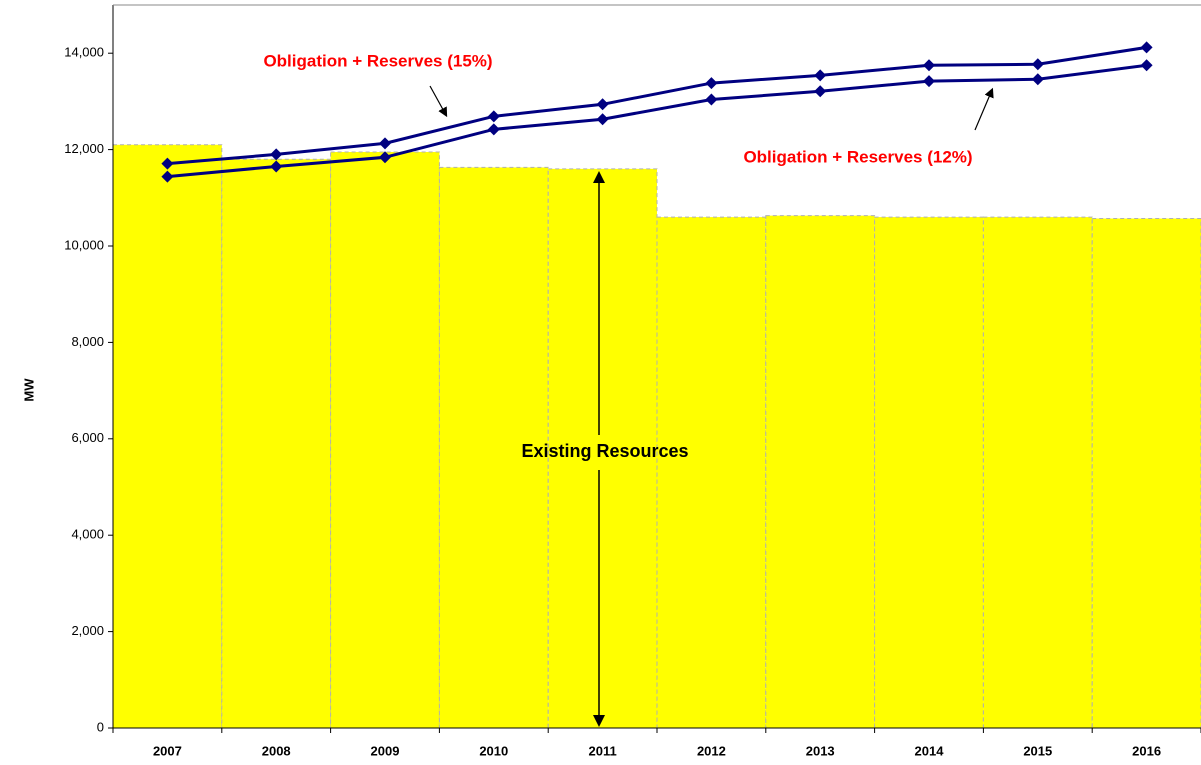 The width and height of the screenshot is (1201, 765). Describe the element at coordinates (28, 390) in the screenshot. I see `y-axis-label: MW` at that location.